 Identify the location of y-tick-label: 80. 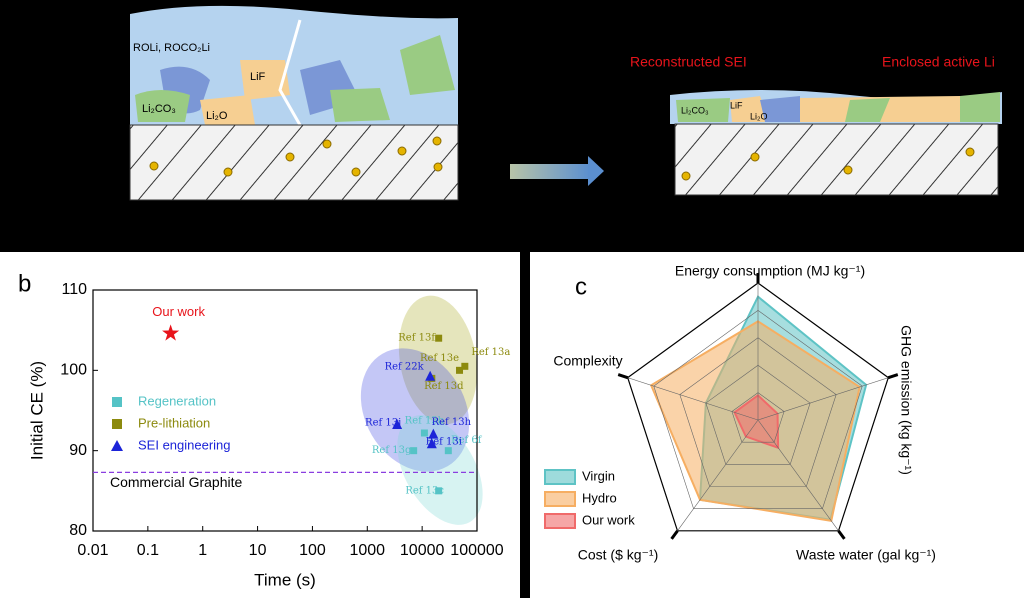
(78, 530).